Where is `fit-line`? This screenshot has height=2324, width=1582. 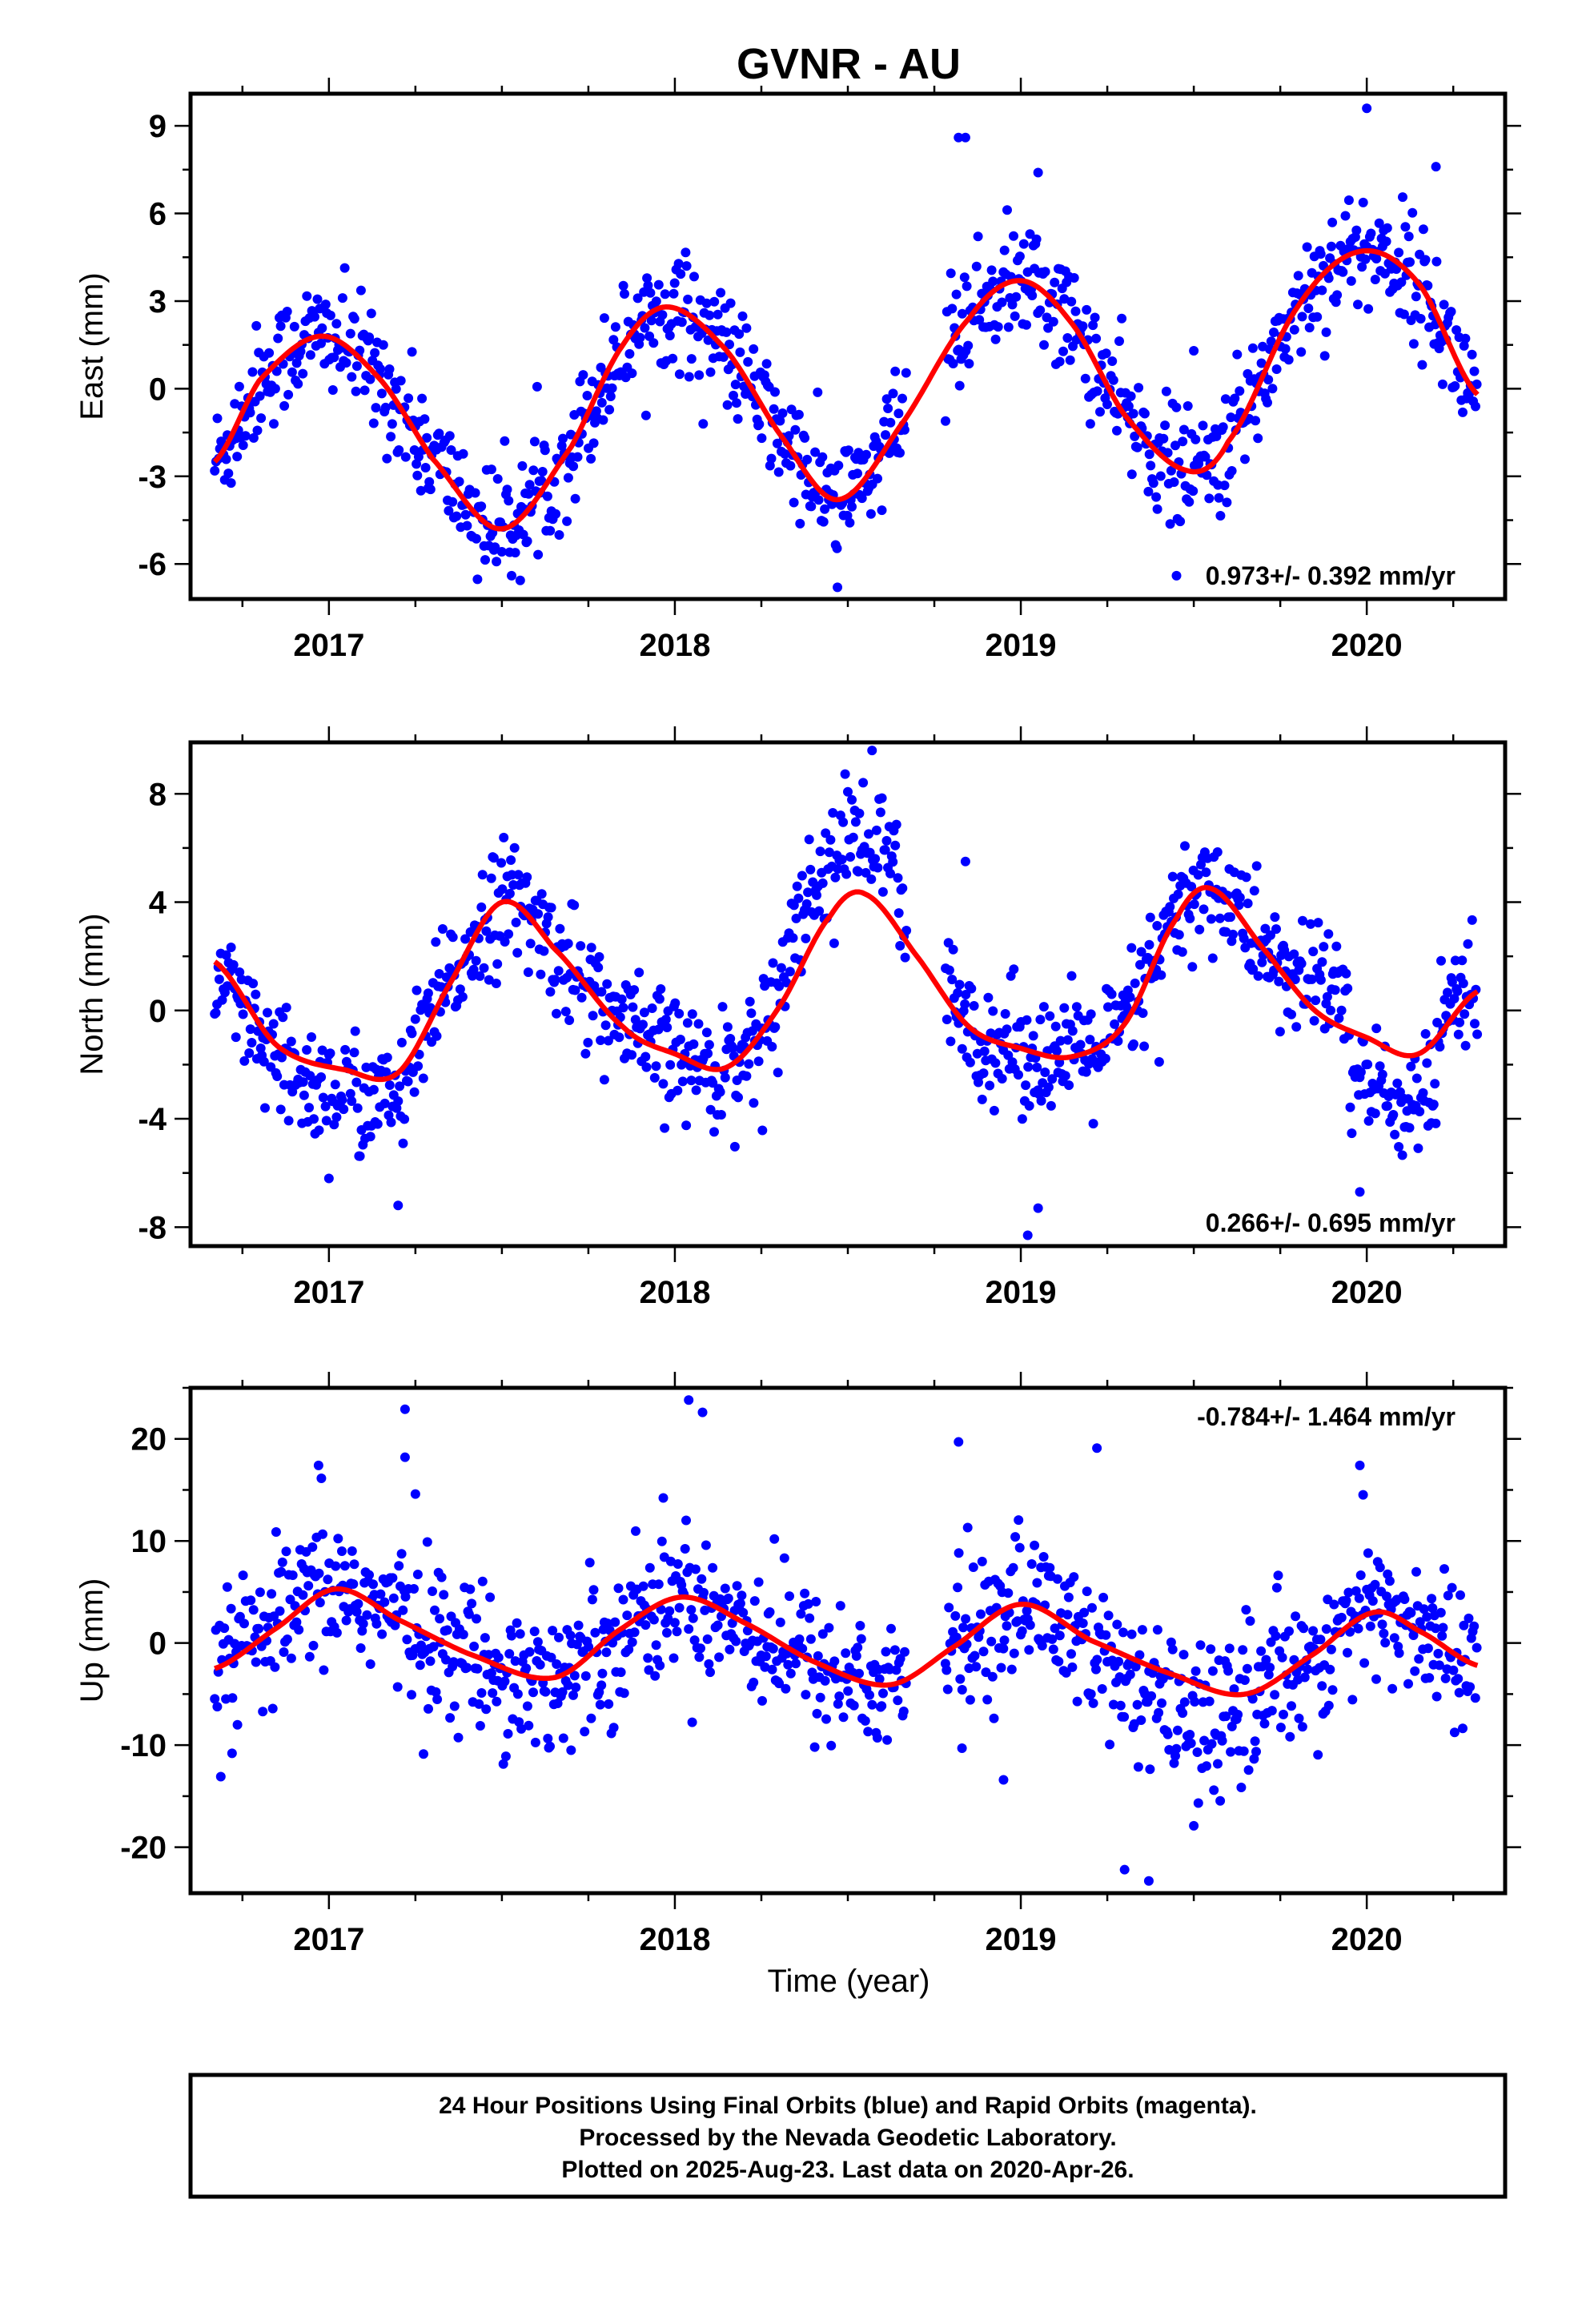
fit-line is located at coordinates (846, 389).